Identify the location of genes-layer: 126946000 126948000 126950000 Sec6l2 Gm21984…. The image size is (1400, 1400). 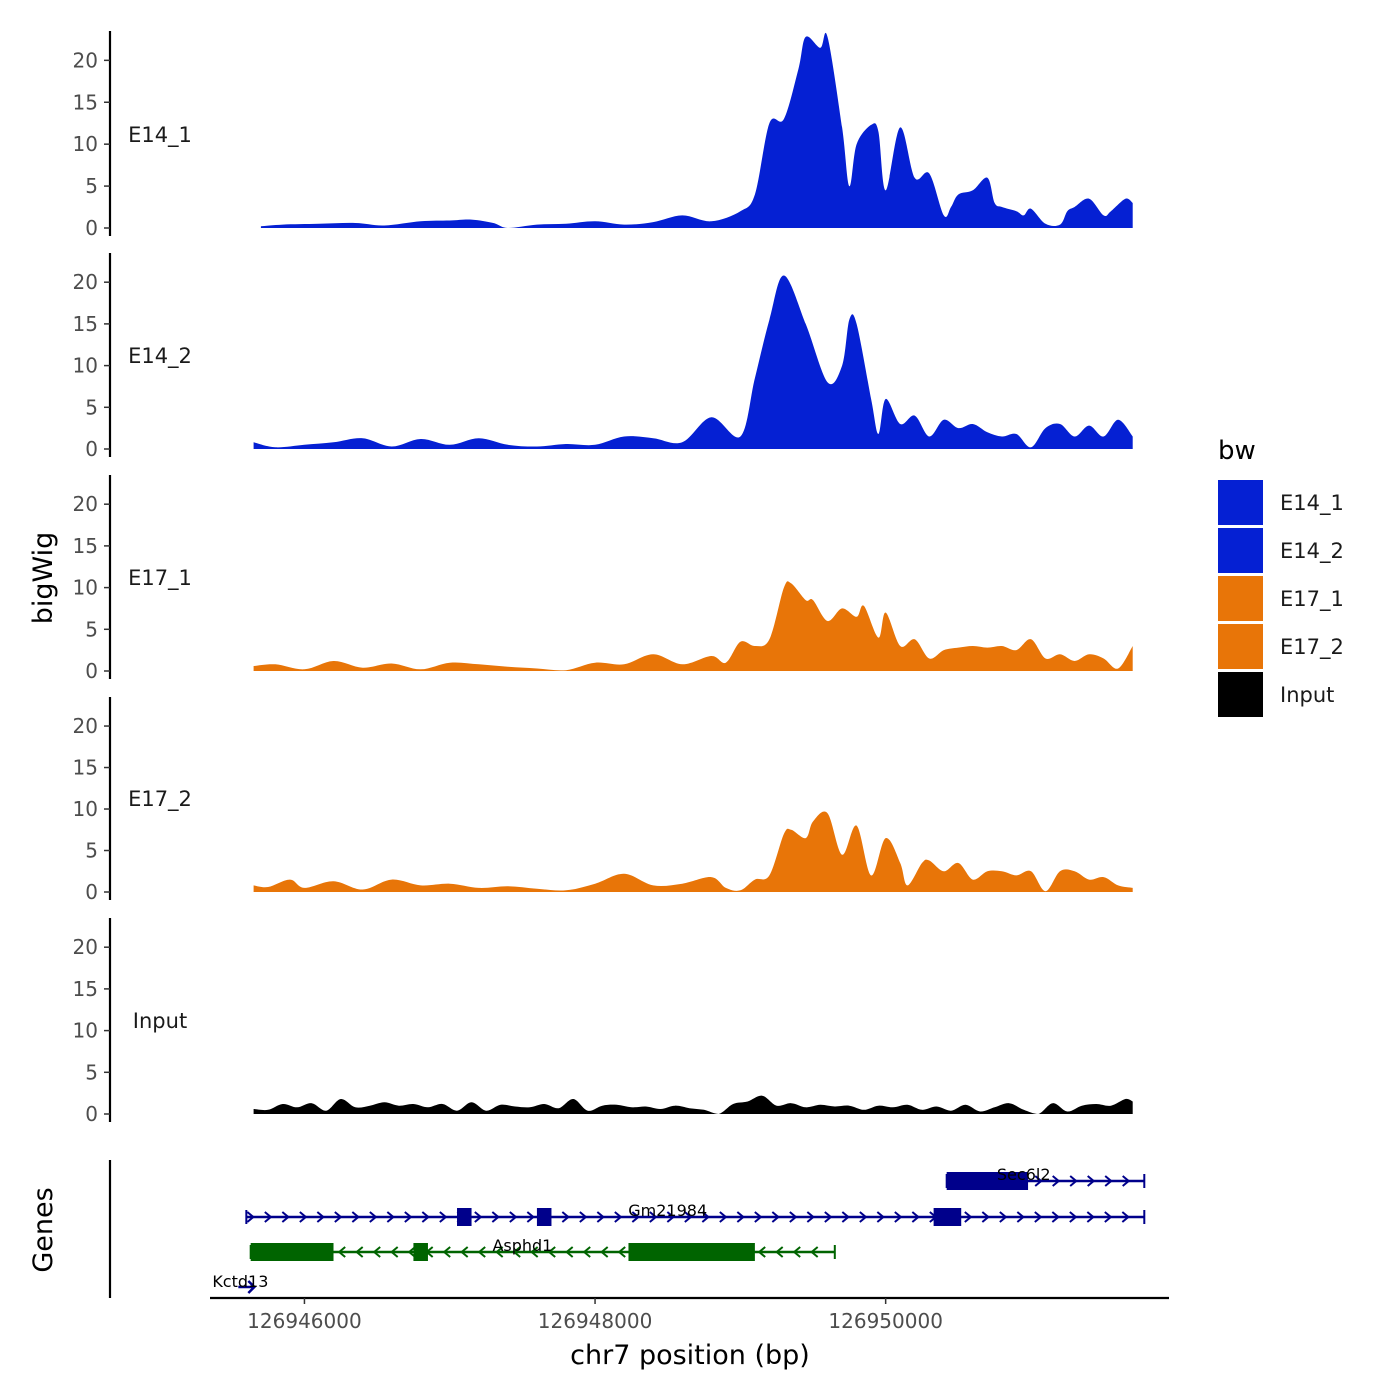
(638, 1246).